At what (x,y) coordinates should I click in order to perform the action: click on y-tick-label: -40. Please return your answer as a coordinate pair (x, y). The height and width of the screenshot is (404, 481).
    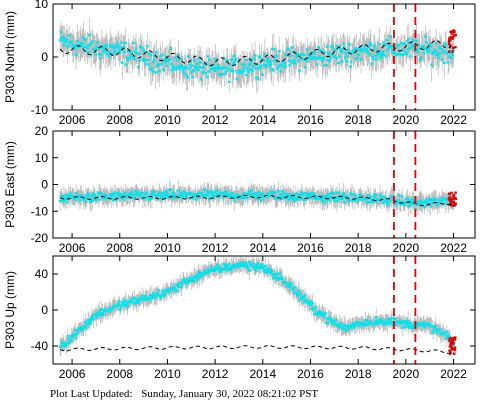
    Looking at the image, I should click on (40, 346).